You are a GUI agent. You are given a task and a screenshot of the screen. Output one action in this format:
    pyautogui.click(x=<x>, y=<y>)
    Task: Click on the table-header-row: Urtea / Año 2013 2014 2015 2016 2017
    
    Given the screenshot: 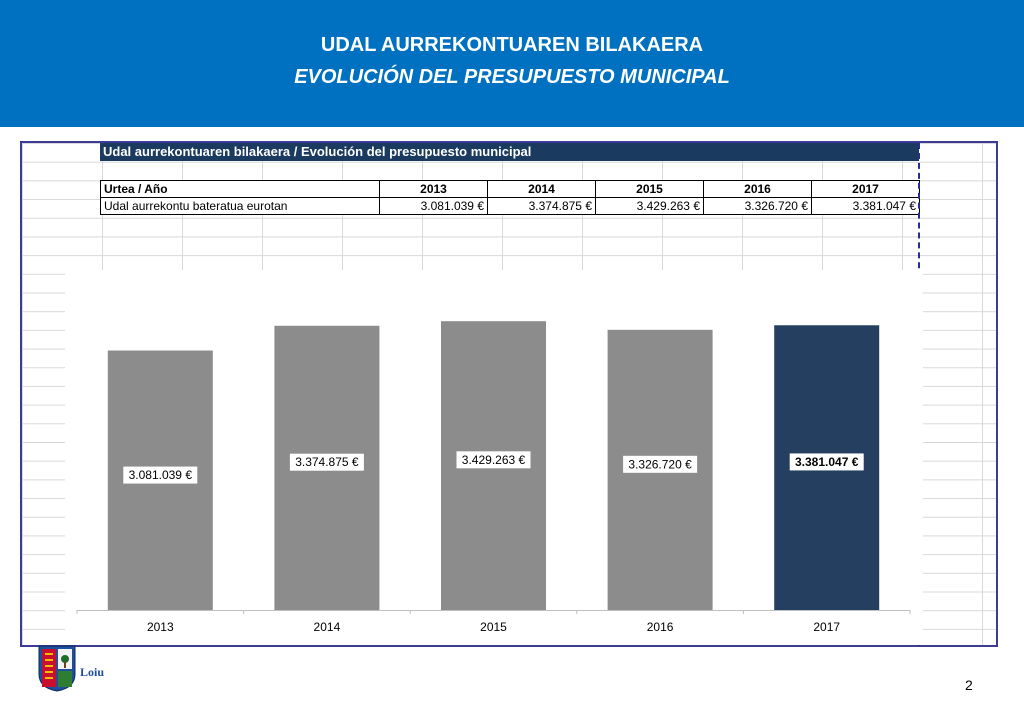 What is the action you would take?
    pyautogui.click(x=510, y=189)
    